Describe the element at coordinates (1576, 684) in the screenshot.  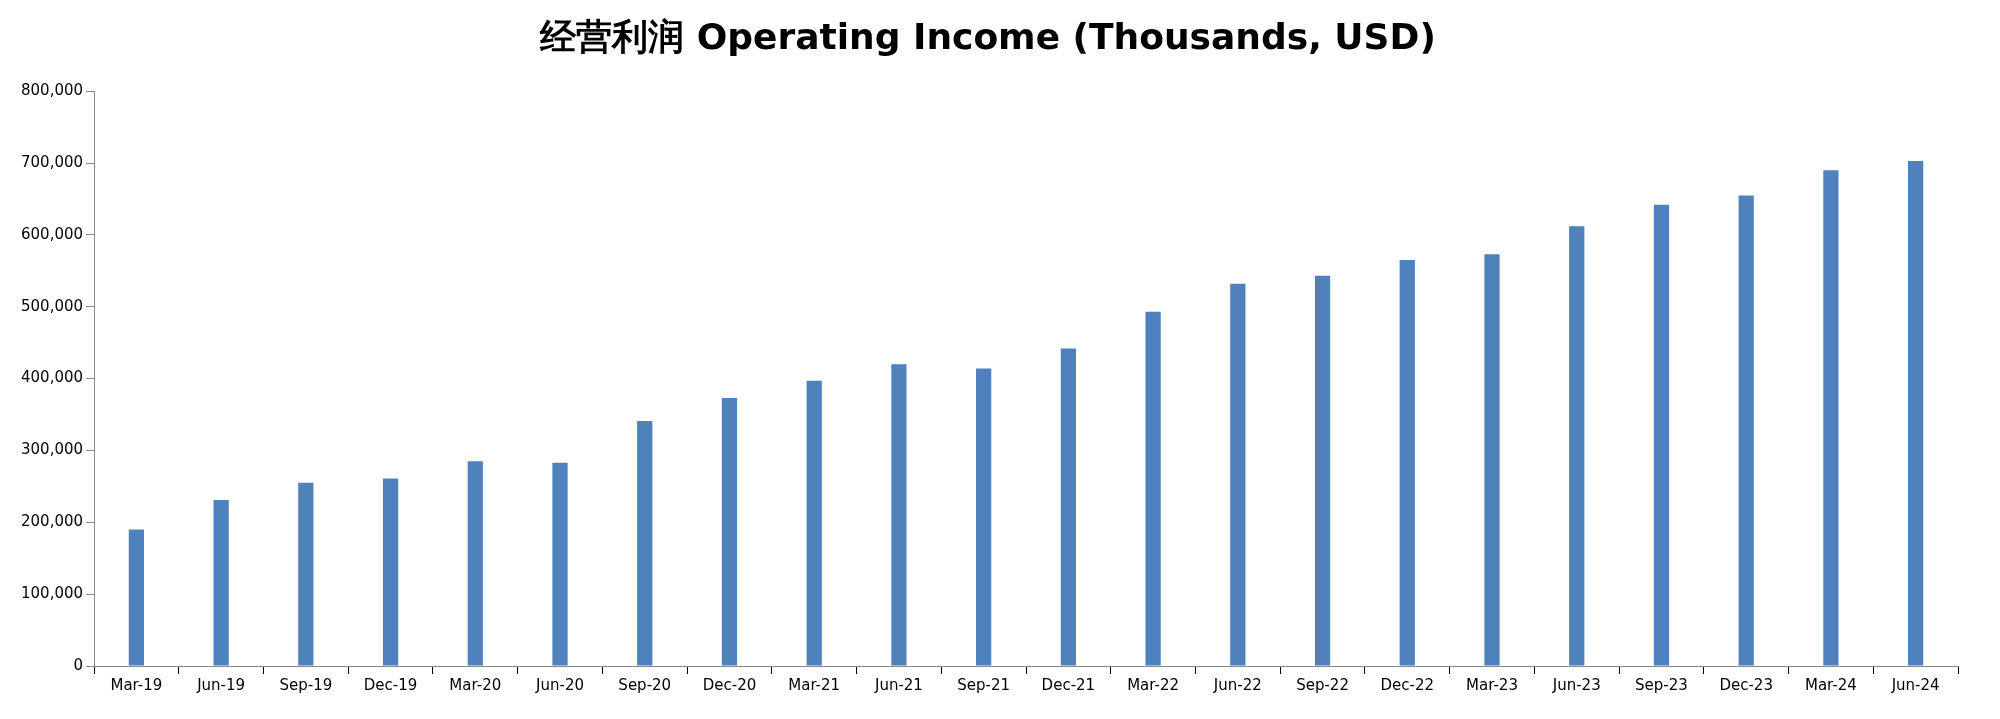
I see `x-tick-label: Jun-23` at that location.